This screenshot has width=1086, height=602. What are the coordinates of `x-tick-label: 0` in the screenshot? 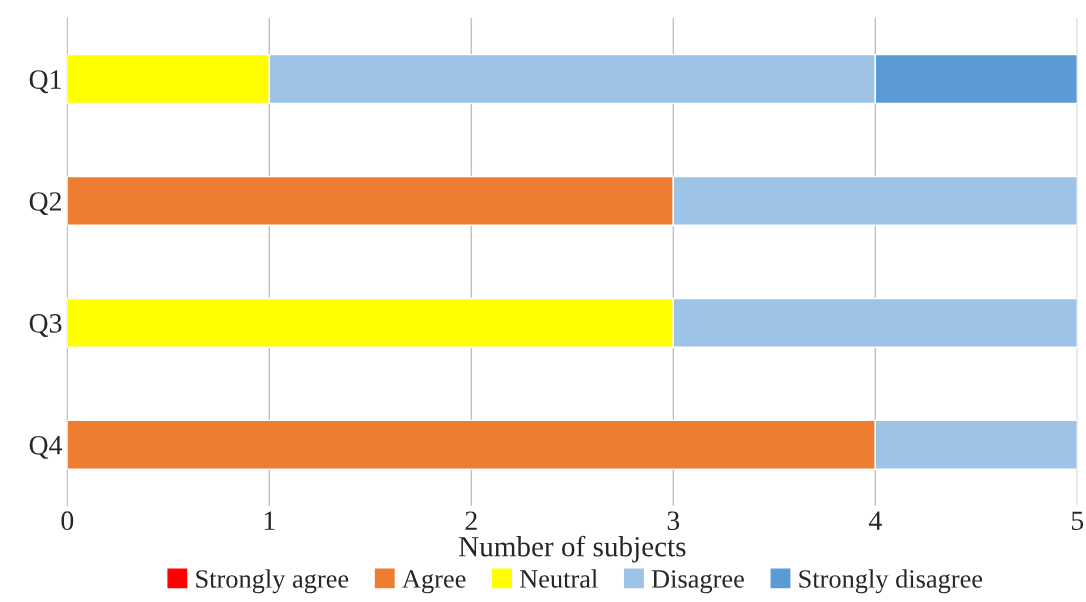 It's located at (67, 521).